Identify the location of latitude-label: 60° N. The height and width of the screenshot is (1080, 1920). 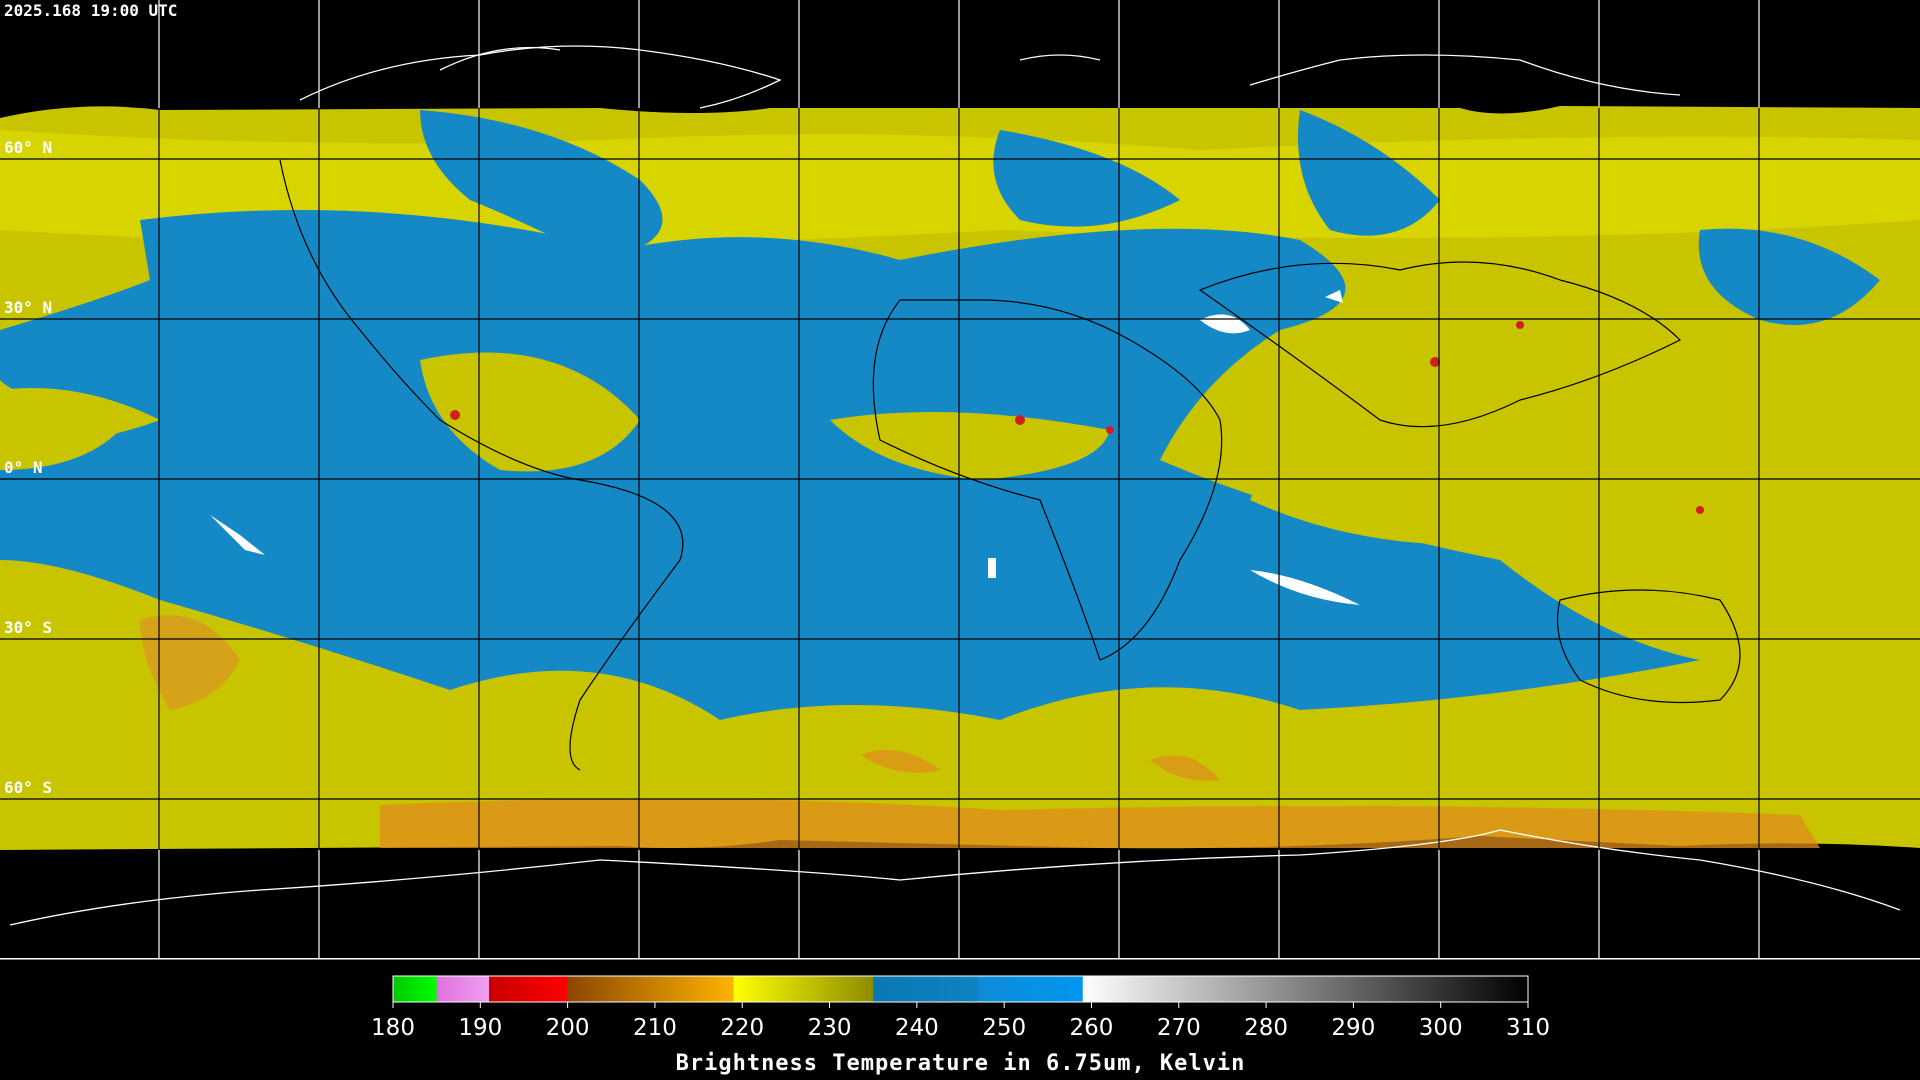
(28, 147).